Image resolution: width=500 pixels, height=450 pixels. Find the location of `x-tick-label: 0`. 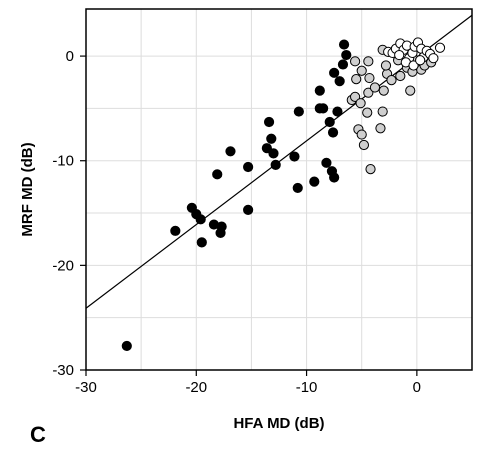

x-tick-label: 0 is located at coordinates (417, 387).